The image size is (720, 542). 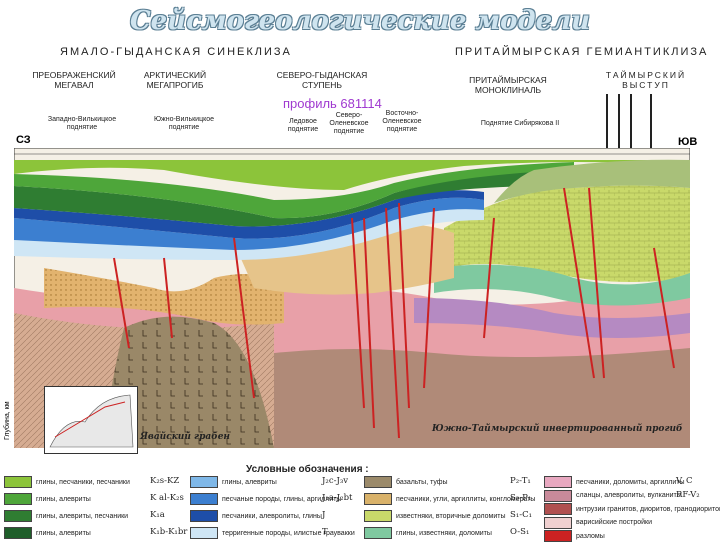 I want to click on legend-age: S₁-C₁, so click(x=521, y=515).